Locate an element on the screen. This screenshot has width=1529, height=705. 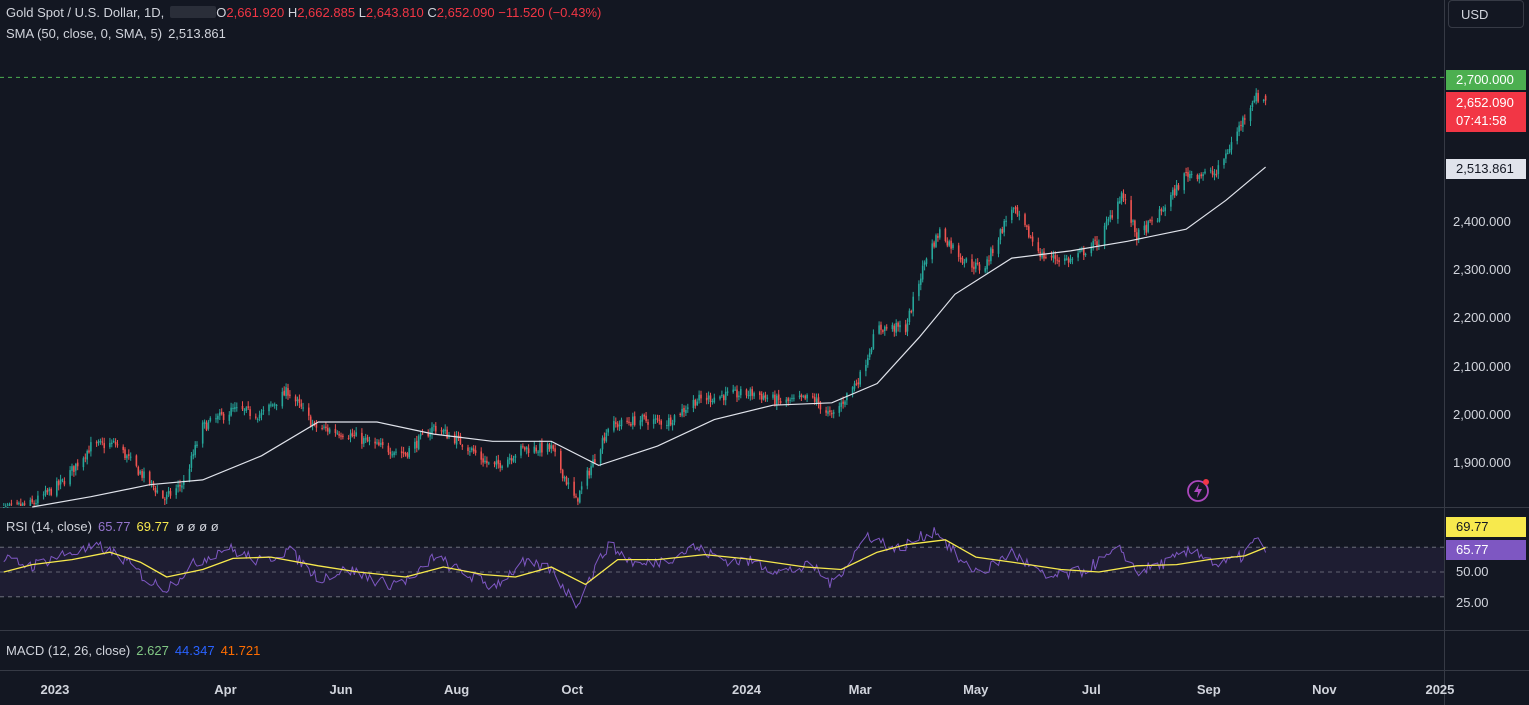
rsi-tag: 65.77 is located at coordinates (1486, 550).